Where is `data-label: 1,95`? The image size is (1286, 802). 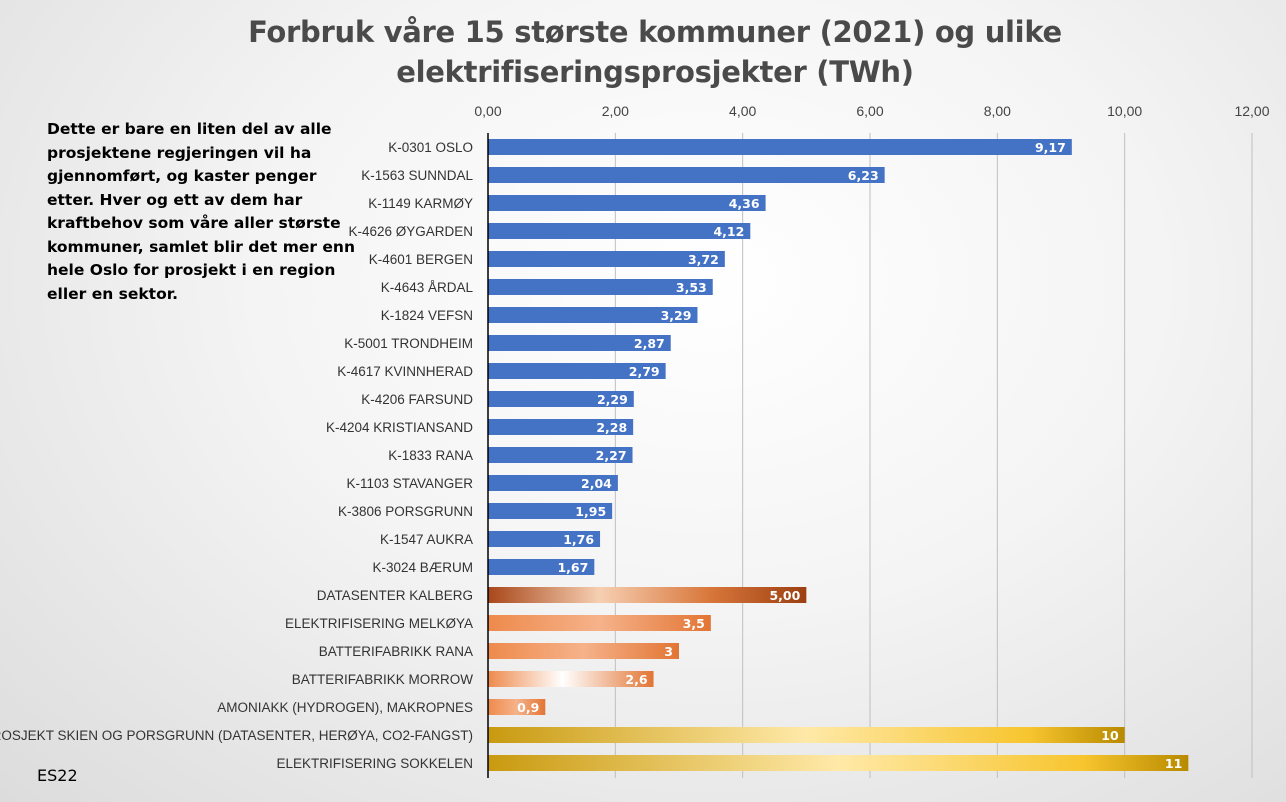 data-label: 1,95 is located at coordinates (590, 511).